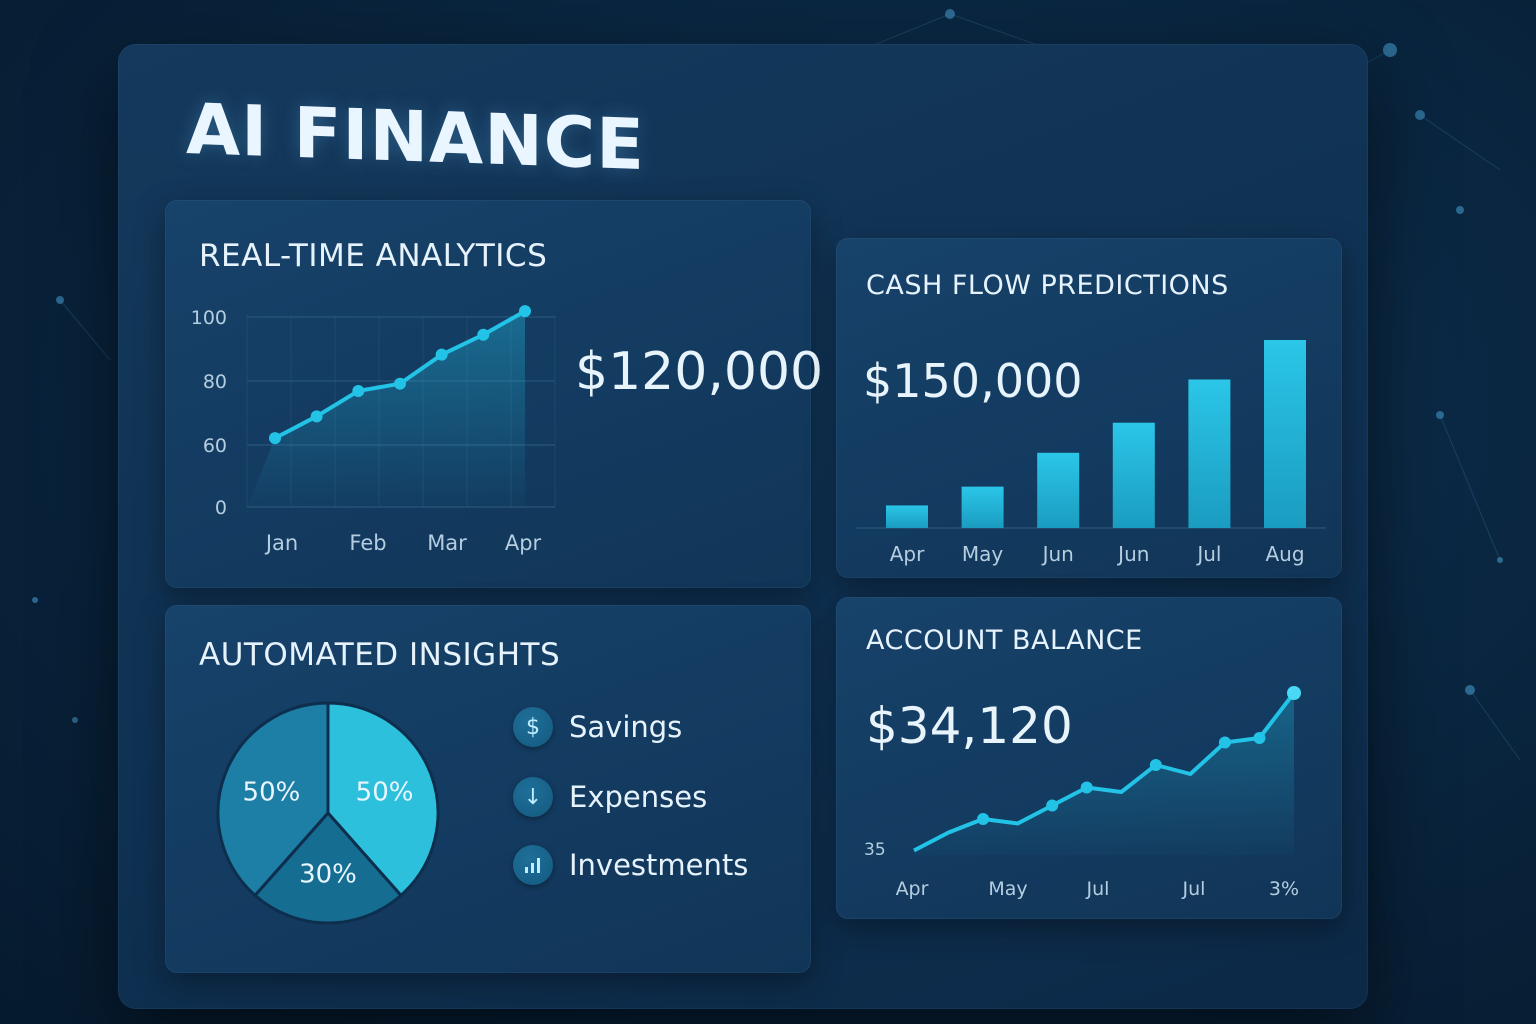 The image size is (1536, 1024). I want to click on analytics-line-chart: 0 60 80 100 Jan Feb Mar Apr, so click(380, 430).